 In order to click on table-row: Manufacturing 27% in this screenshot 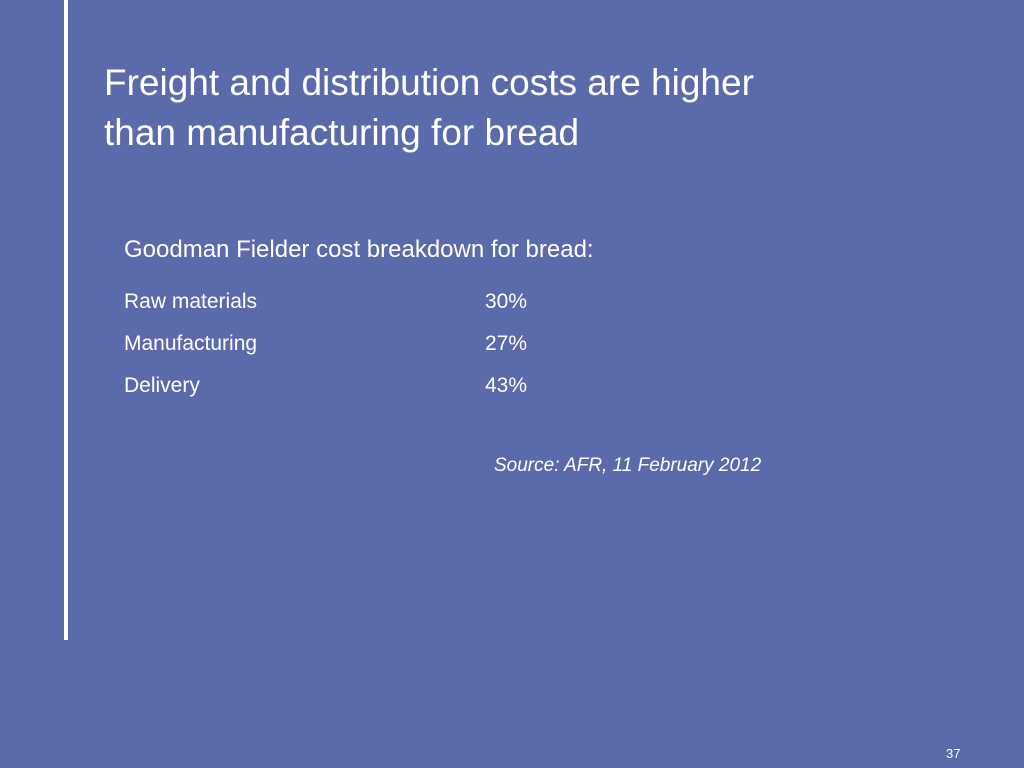, I will do `click(374, 347)`.